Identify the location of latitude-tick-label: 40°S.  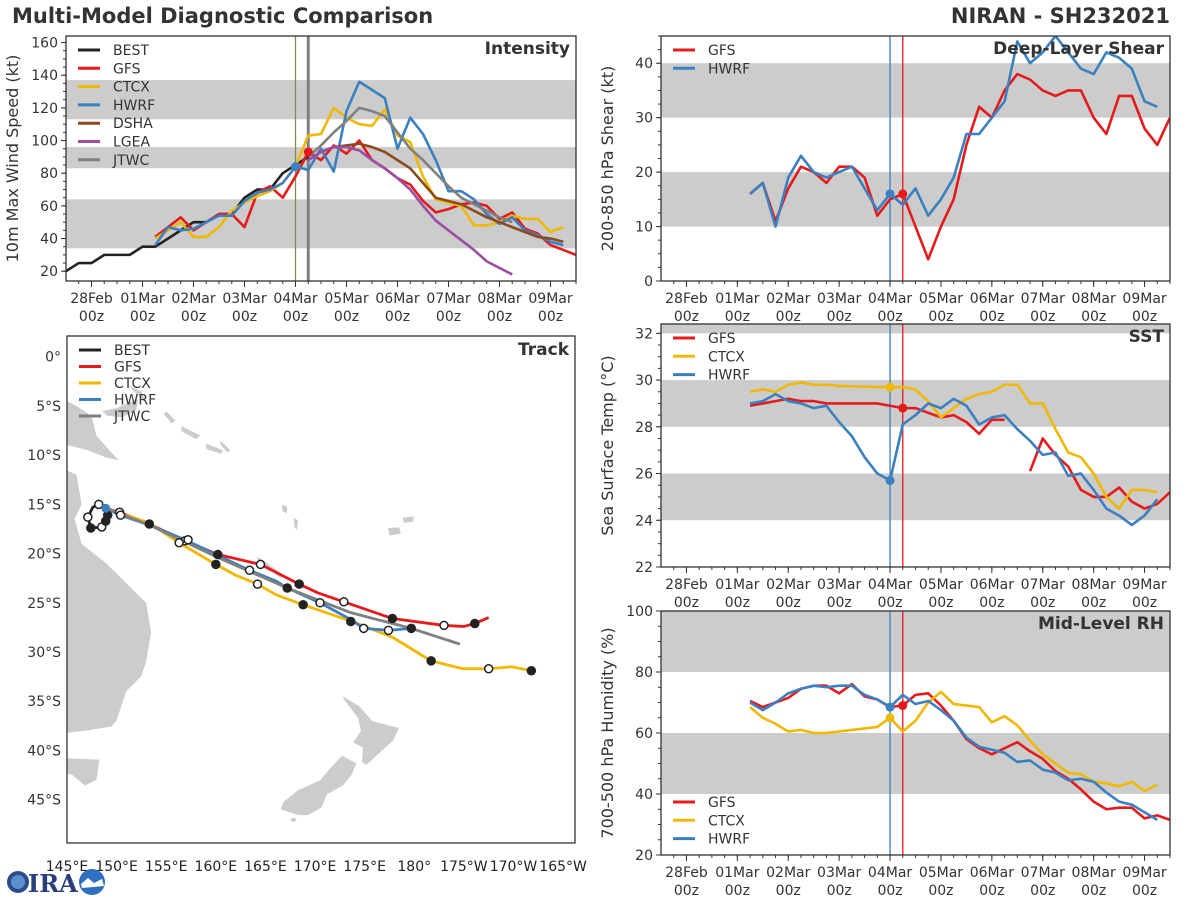
(44, 751).